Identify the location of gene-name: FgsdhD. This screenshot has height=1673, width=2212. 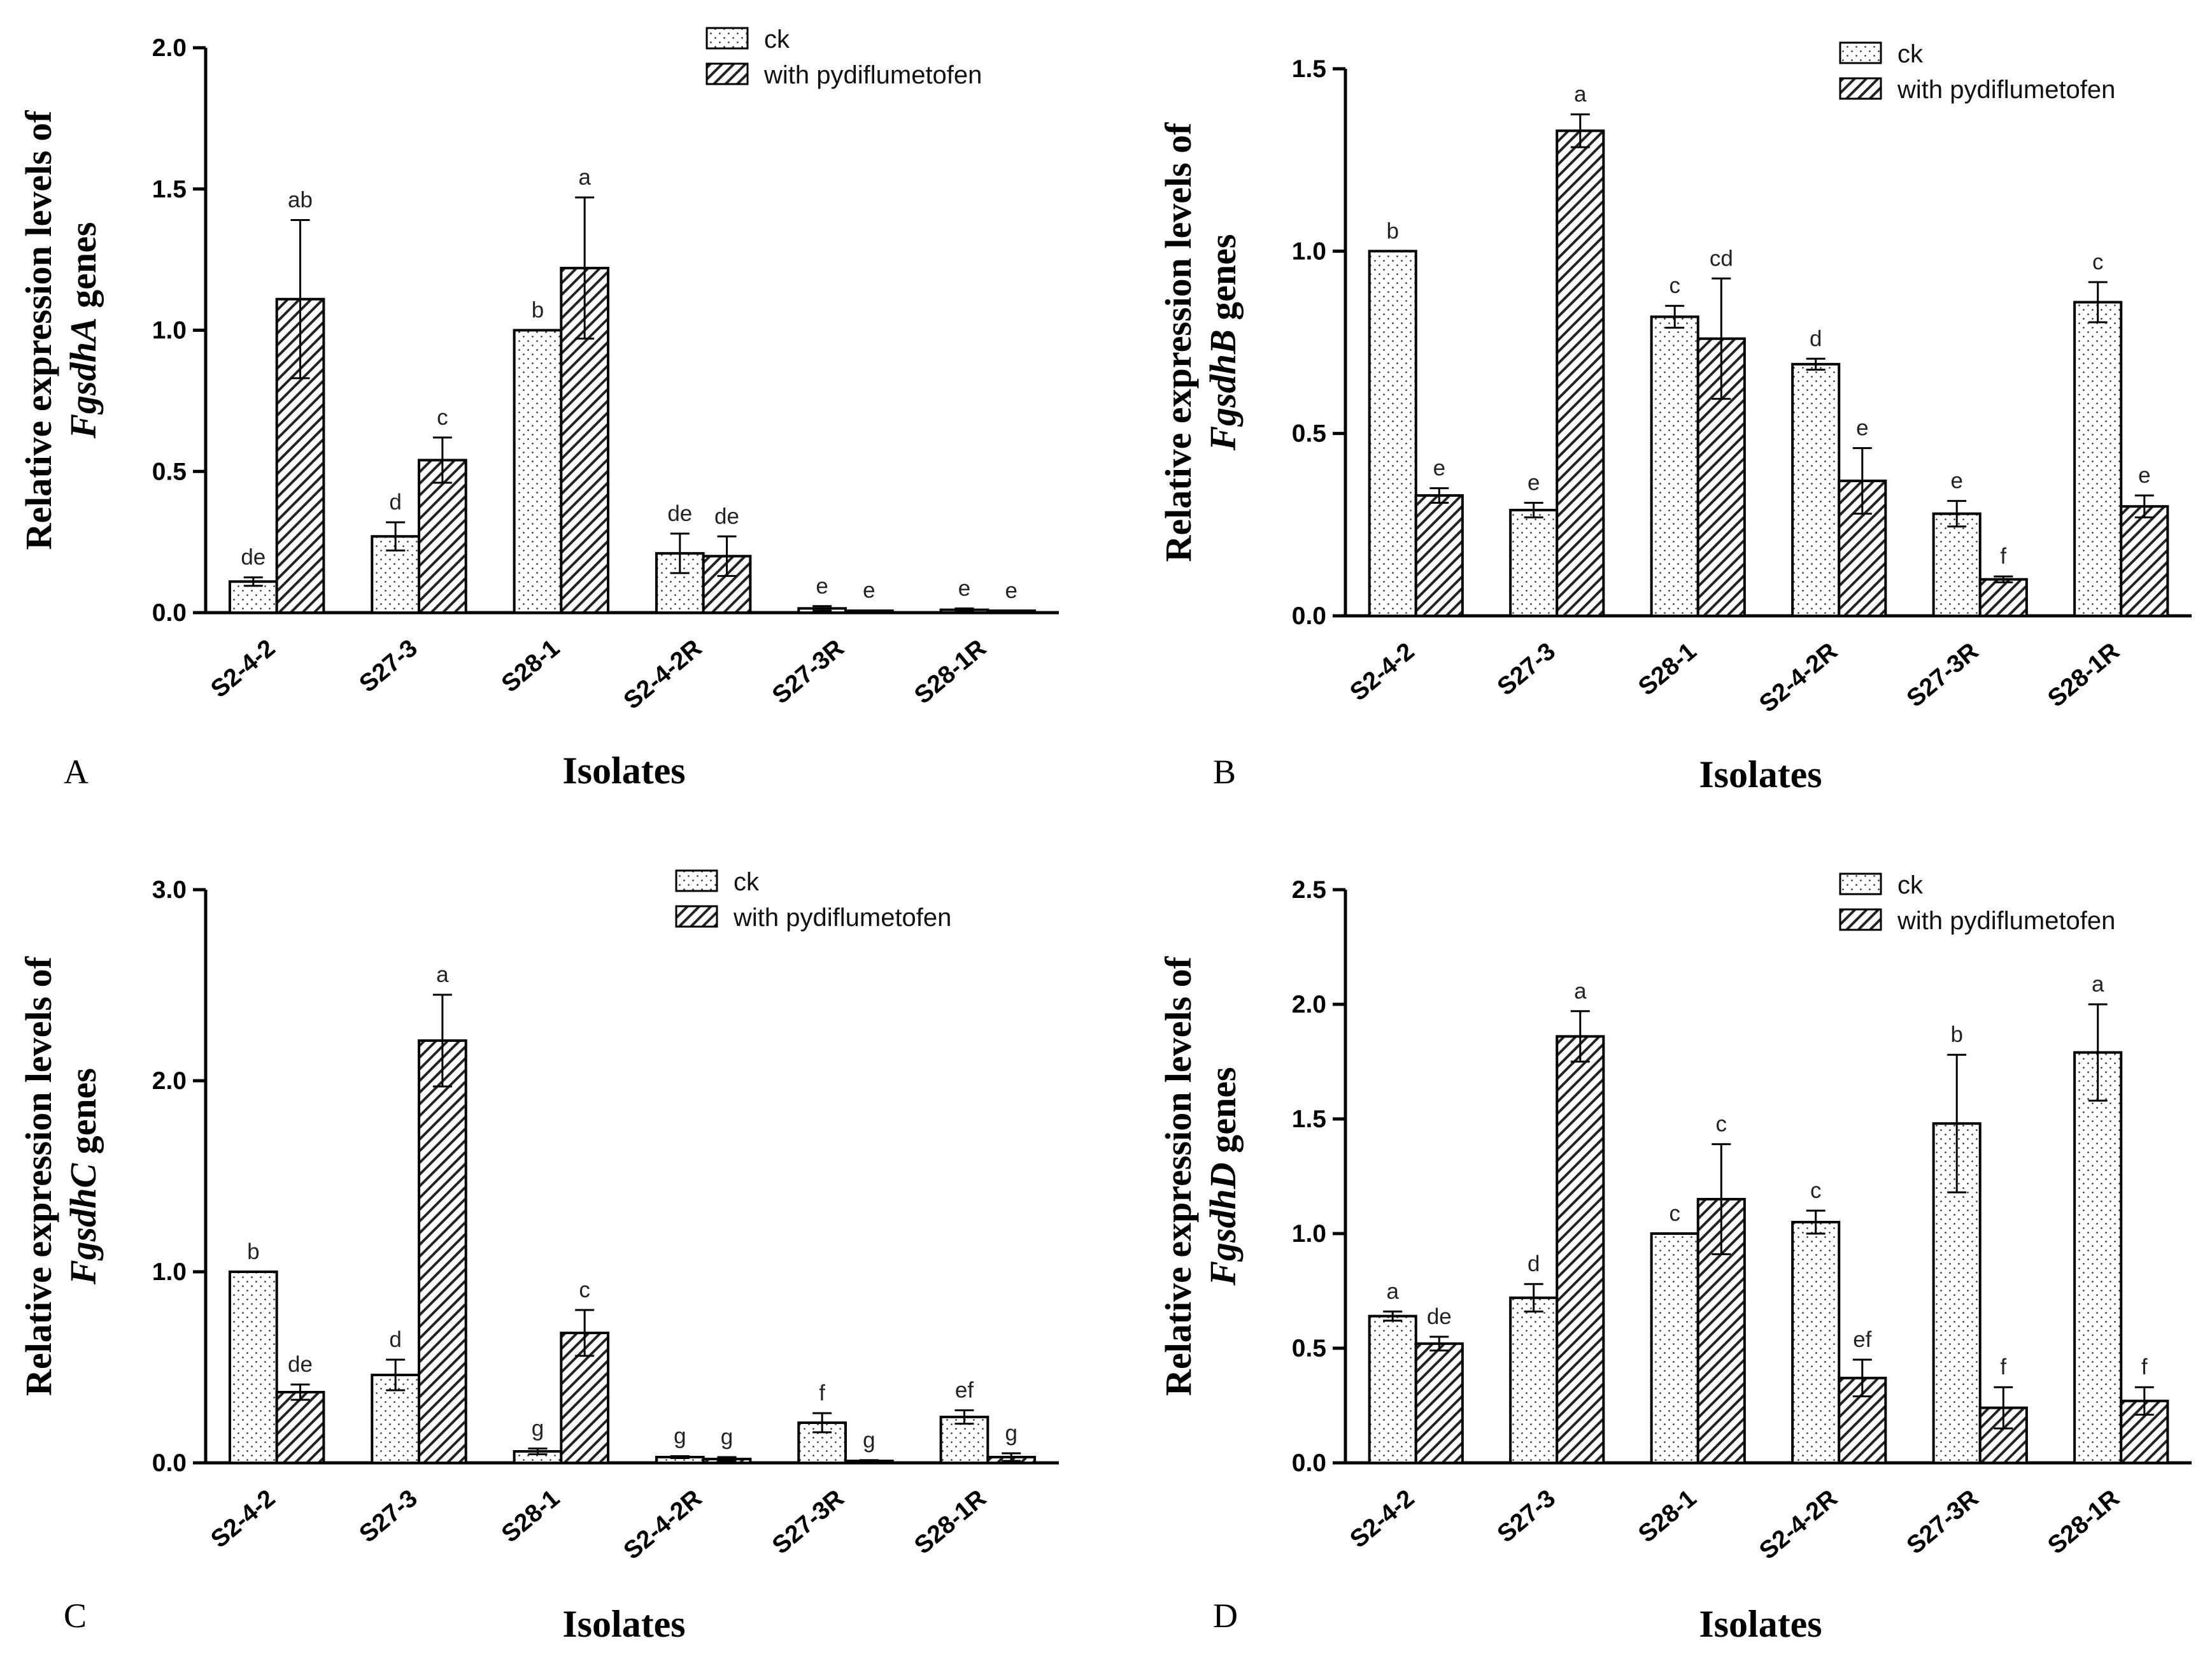
(1223, 1224).